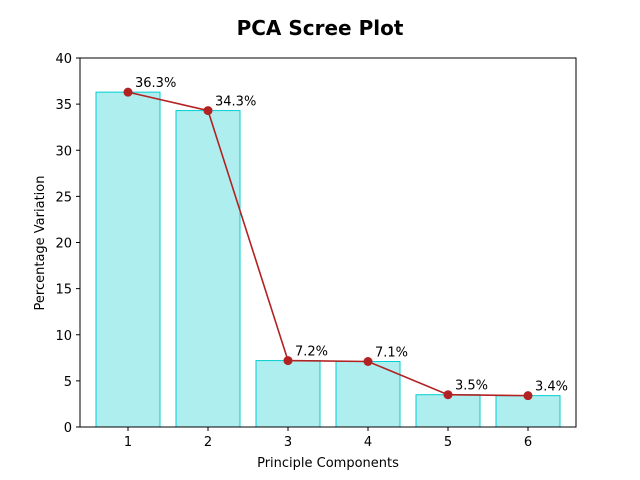 The width and height of the screenshot is (640, 480). I want to click on x-axis-label: Principle Components, so click(328, 463).